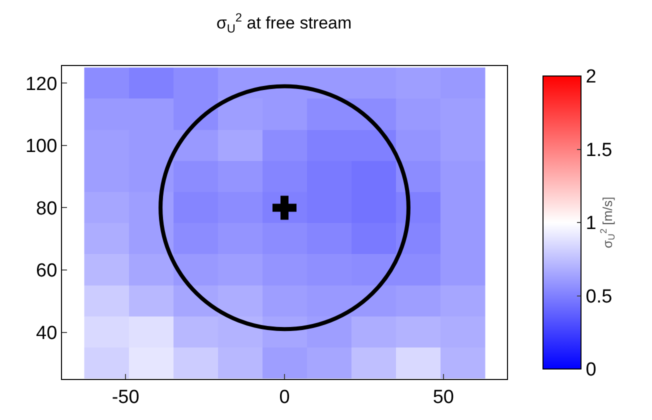  Describe the element at coordinates (599, 297) in the screenshot. I see `color-bar-label: 0.5` at that location.